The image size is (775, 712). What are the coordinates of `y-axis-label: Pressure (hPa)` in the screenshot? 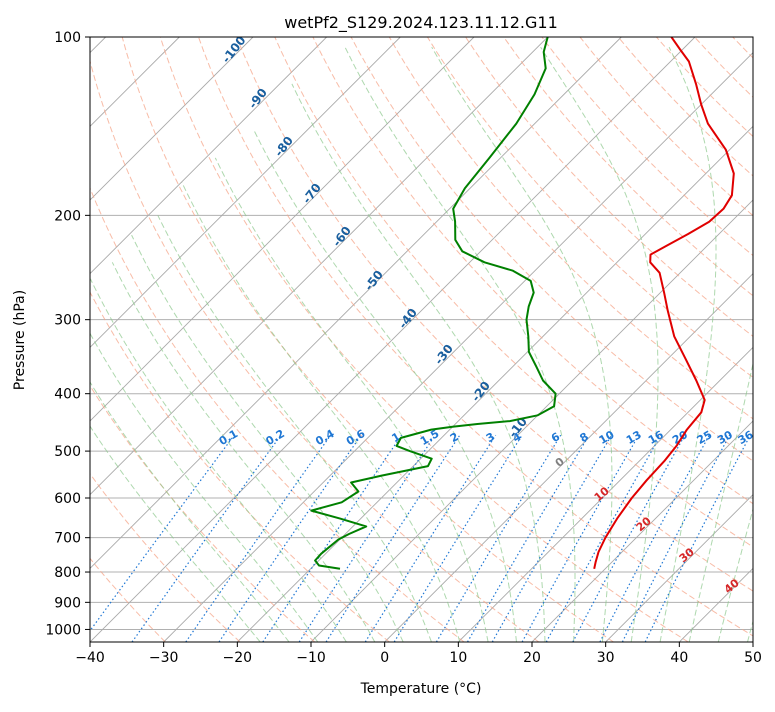 It's located at (20, 340).